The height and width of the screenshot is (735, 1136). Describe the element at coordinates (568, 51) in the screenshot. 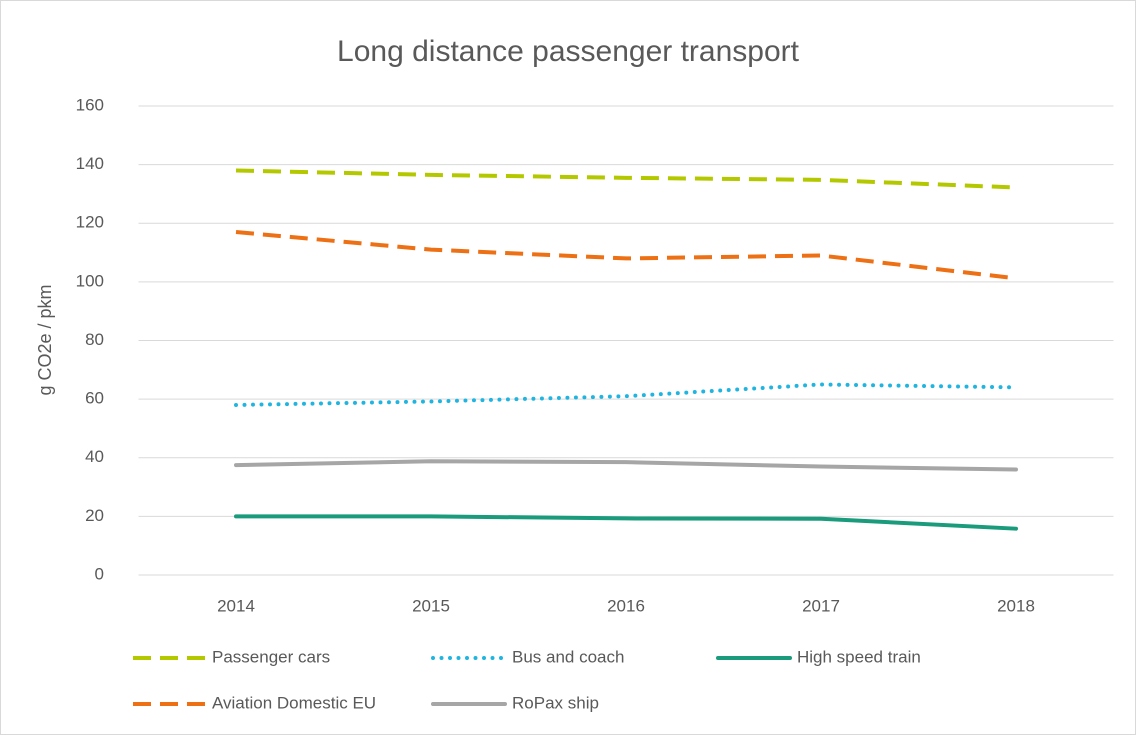

I see `chart-title: Long distance passenger transport` at that location.